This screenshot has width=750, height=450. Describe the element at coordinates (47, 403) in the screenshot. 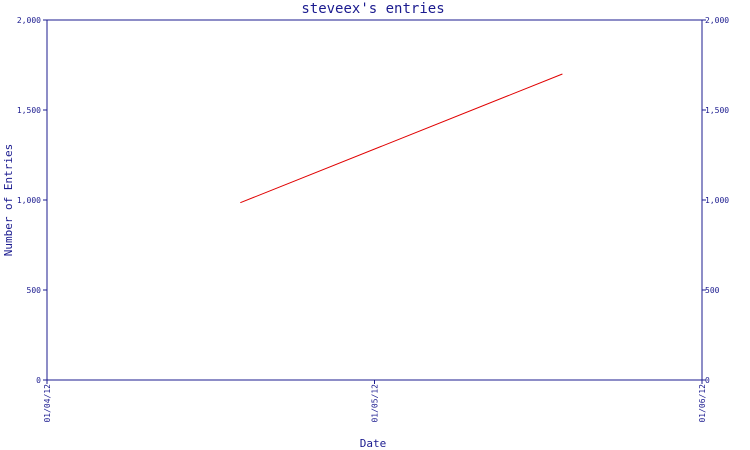

I see `x-tick-label: 01/04/12` at that location.